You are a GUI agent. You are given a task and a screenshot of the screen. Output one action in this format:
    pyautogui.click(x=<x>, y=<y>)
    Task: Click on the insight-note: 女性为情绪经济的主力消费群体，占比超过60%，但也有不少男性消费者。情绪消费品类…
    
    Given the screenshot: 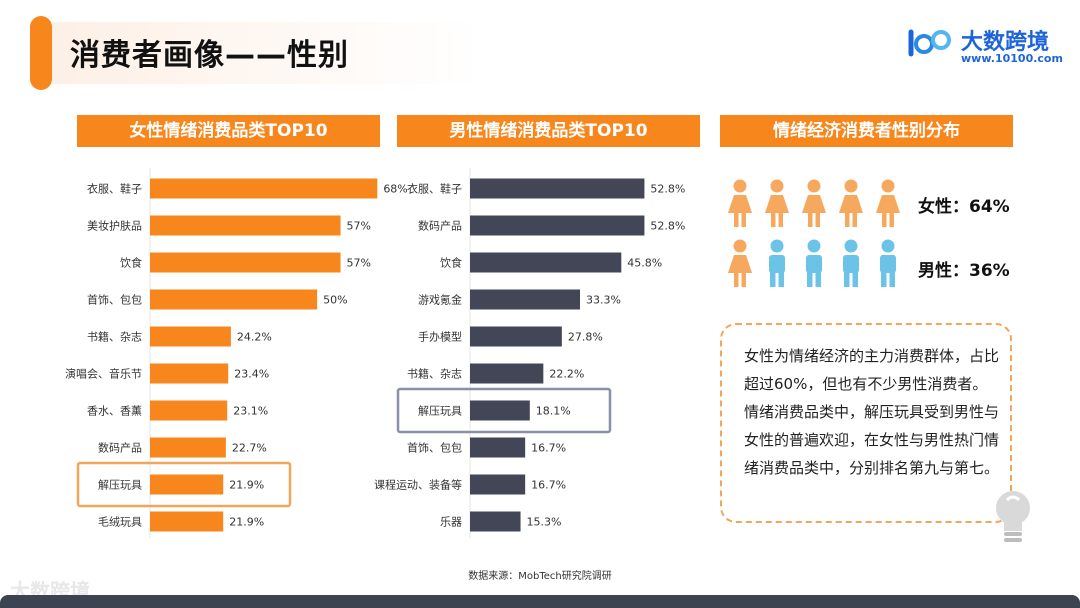 What is the action you would take?
    pyautogui.click(x=866, y=423)
    